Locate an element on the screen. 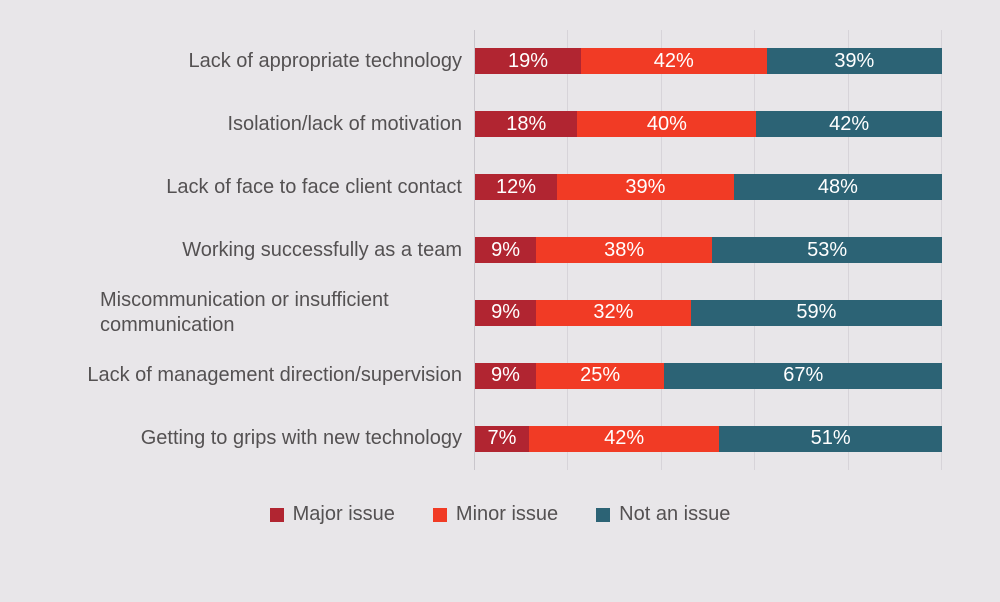  bar-value-label: 40% is located at coordinates (666, 123).